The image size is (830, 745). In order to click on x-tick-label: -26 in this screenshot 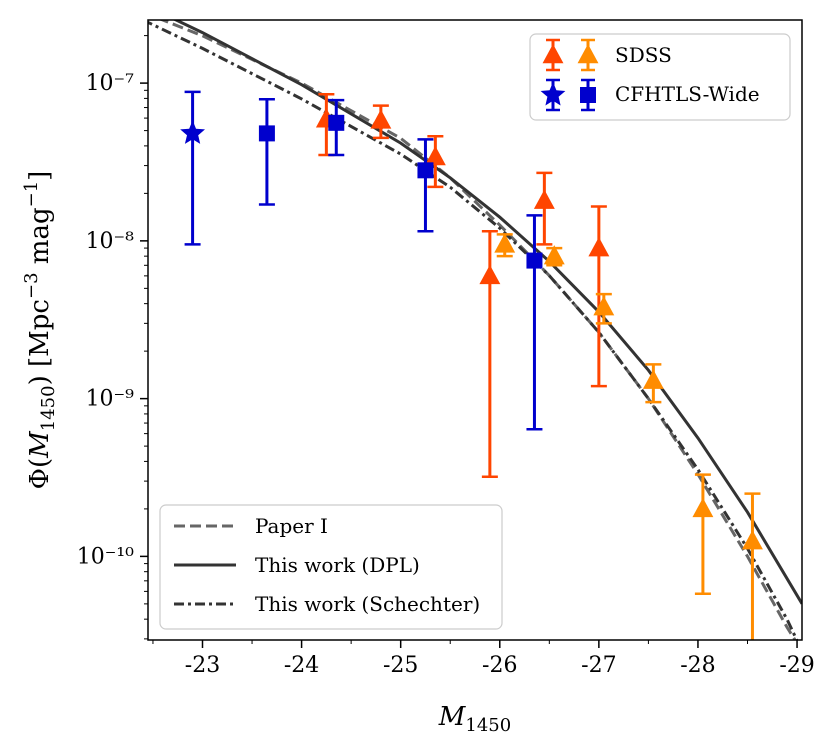, I will do `click(499, 665)`.